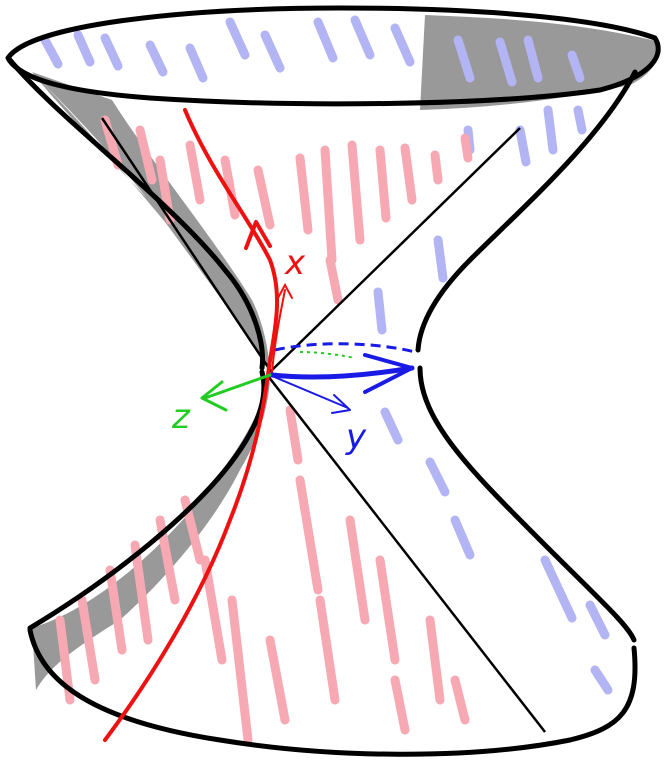 This screenshot has height=776, width=668. What do you see at coordinates (311, 394) in the screenshot?
I see `y-axis-arrow` at bounding box center [311, 394].